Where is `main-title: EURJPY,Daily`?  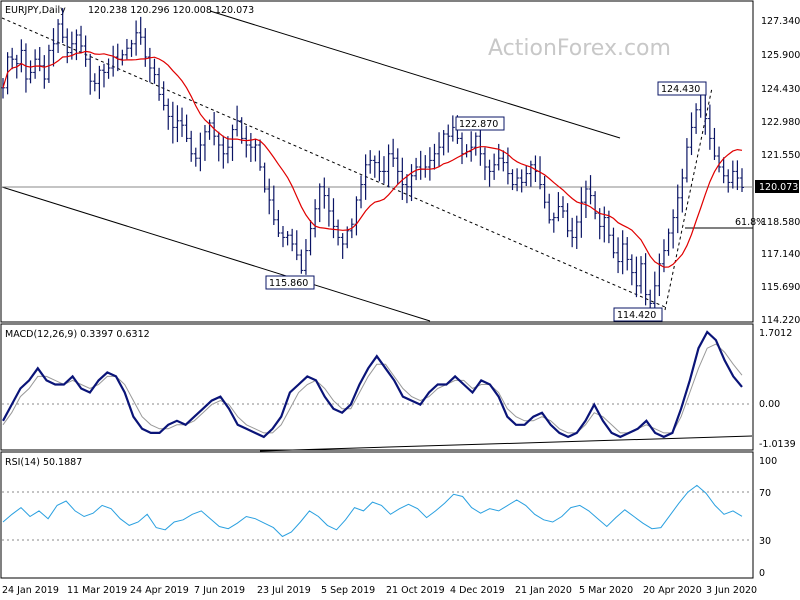
main-title: EURJPY,Daily is located at coordinates (35, 10).